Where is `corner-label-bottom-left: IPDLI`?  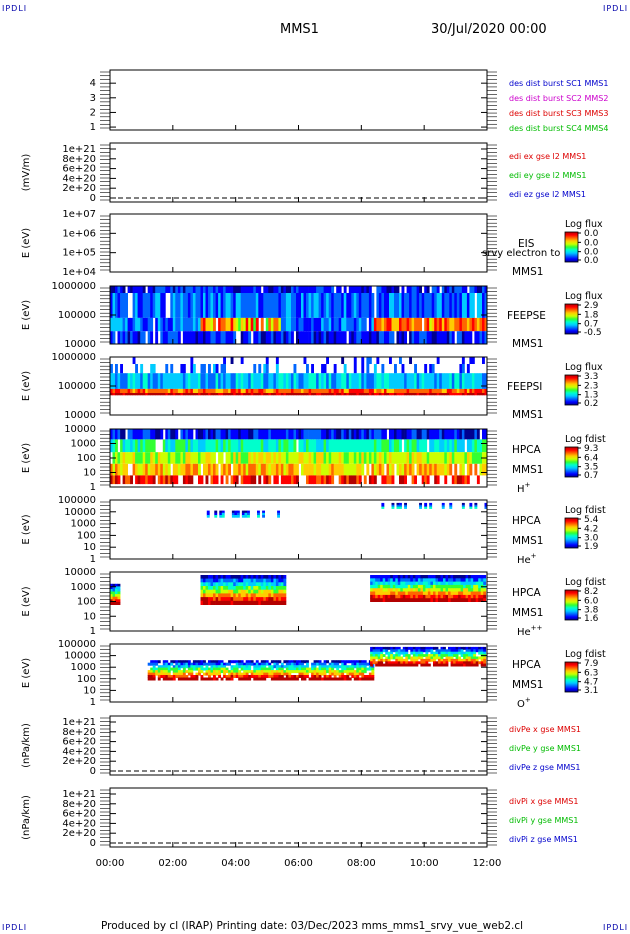
corner-label-bottom-left: IPDLI is located at coordinates (15, 927).